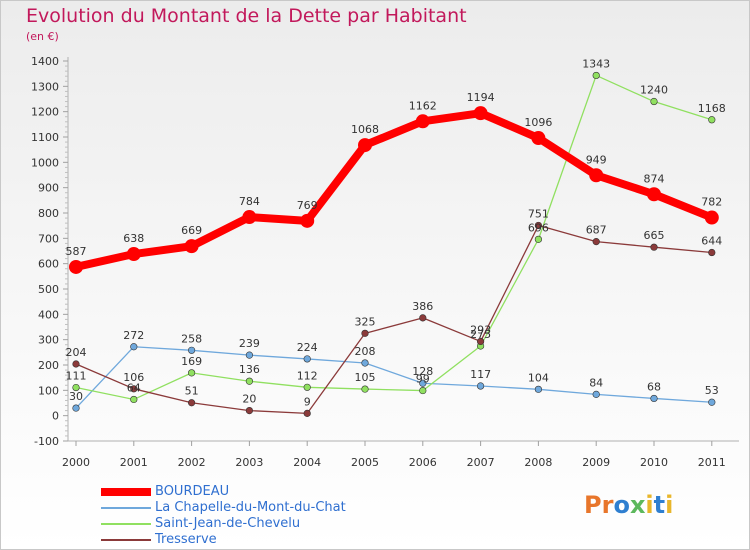 This screenshot has height=550, width=750. Describe the element at coordinates (538, 122) in the screenshot. I see `data-label: 1096` at that location.